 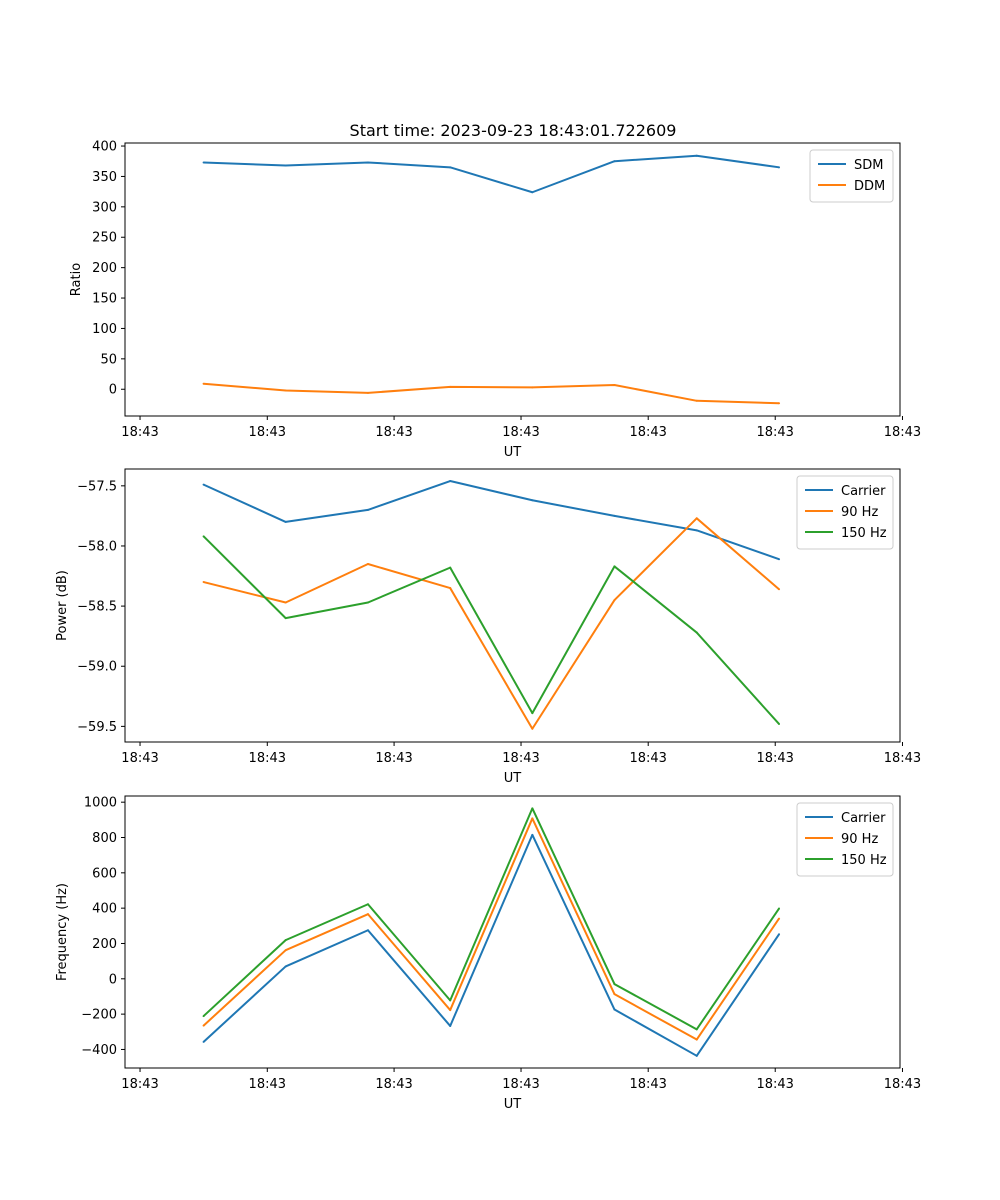 What do you see at coordinates (491, 174) in the screenshot?
I see `series-line-sdm` at bounding box center [491, 174].